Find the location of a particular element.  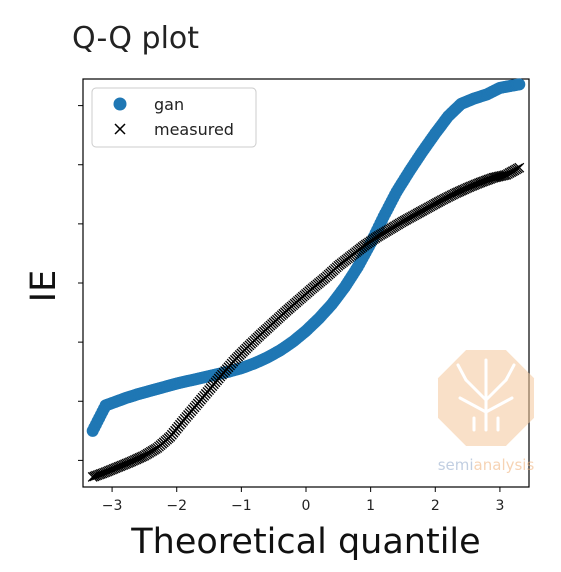

legend-label-measured: measured is located at coordinates (194, 129).